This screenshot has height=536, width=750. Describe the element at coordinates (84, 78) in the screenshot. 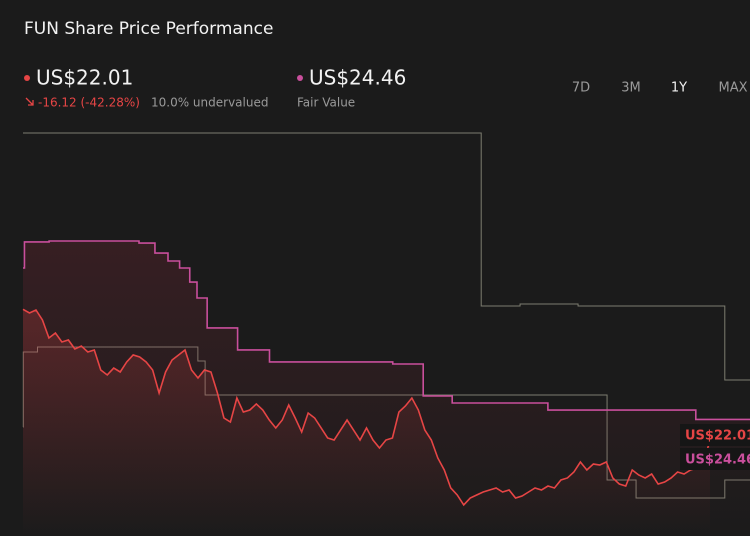

I see `price: US$22.01` at that location.